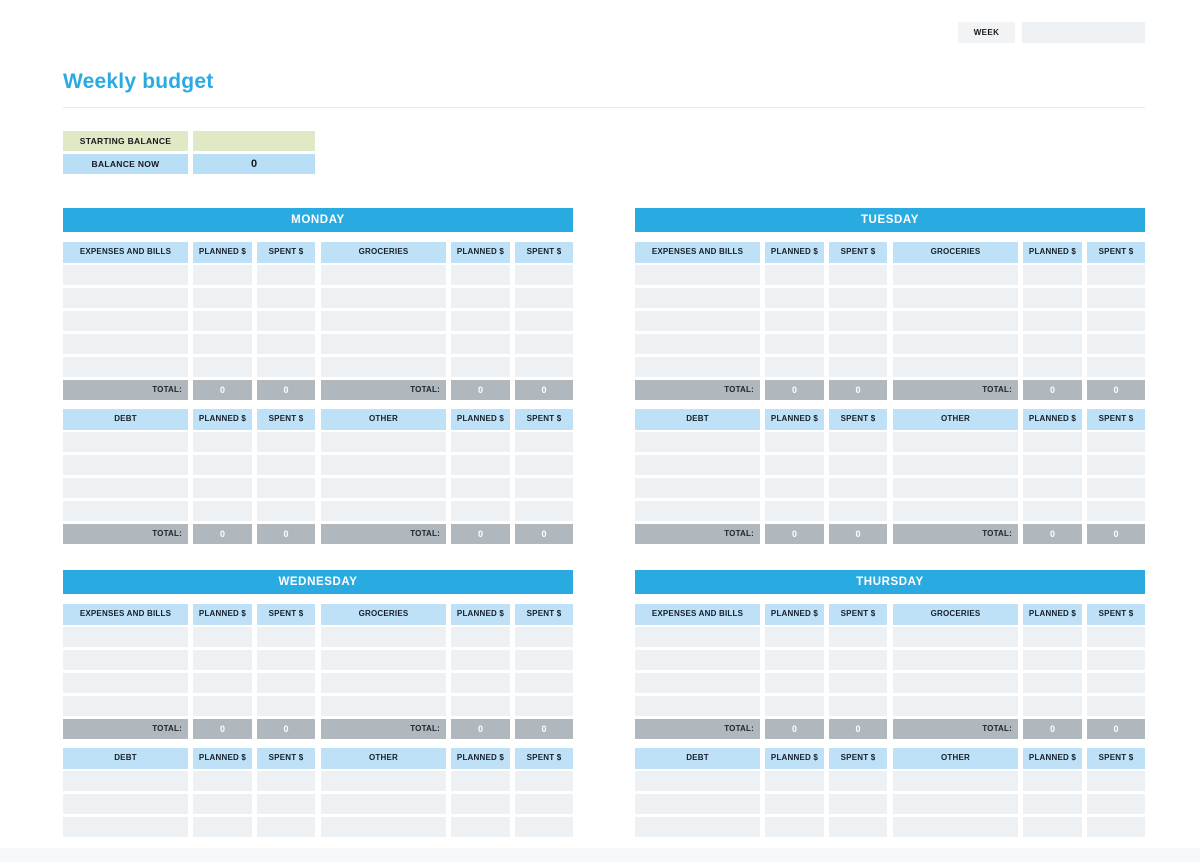 The height and width of the screenshot is (862, 1200). Describe the element at coordinates (254, 141) in the screenshot. I see `starting-balance-input` at that location.